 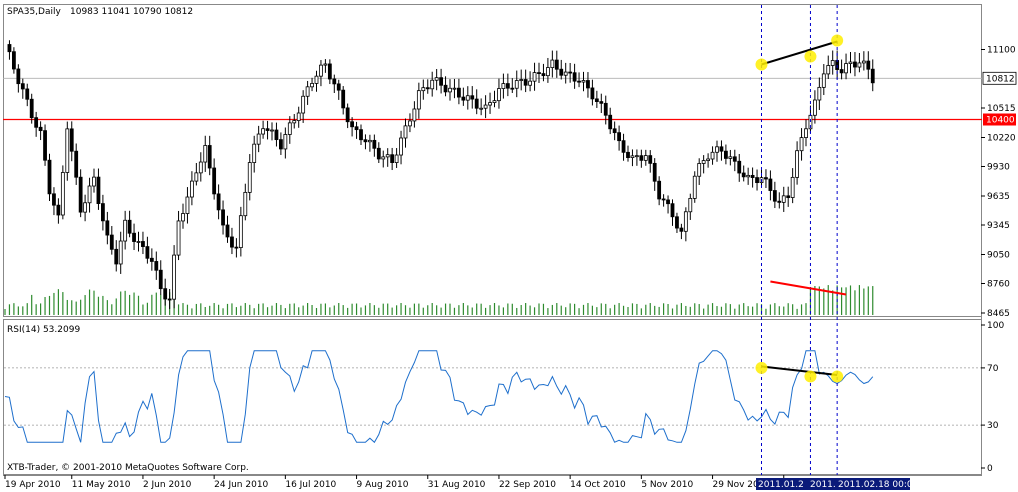 I want to click on price-tick-label: 10515, so click(x=1001, y=109).